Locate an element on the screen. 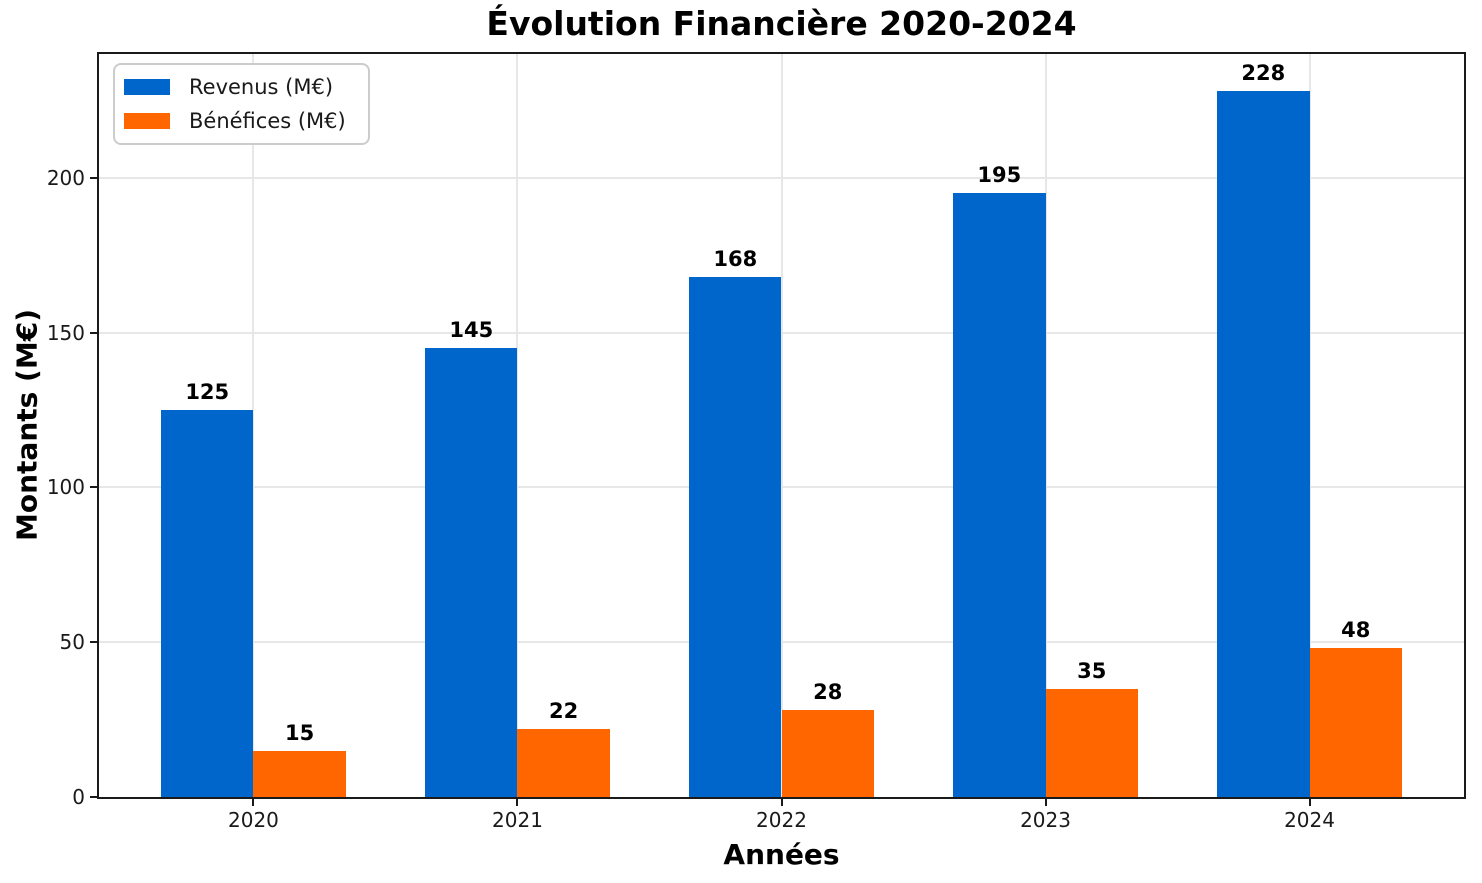  x-tick-label: 2021 is located at coordinates (517, 820).